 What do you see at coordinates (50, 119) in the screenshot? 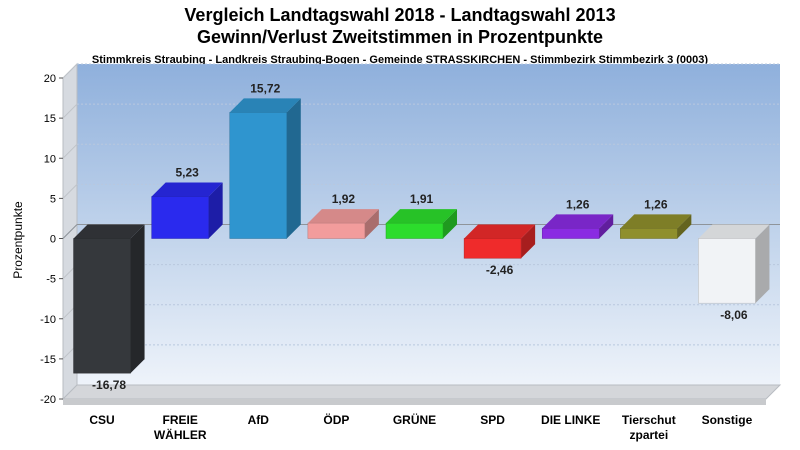
I see `y-tick-label: 15` at bounding box center [50, 119].